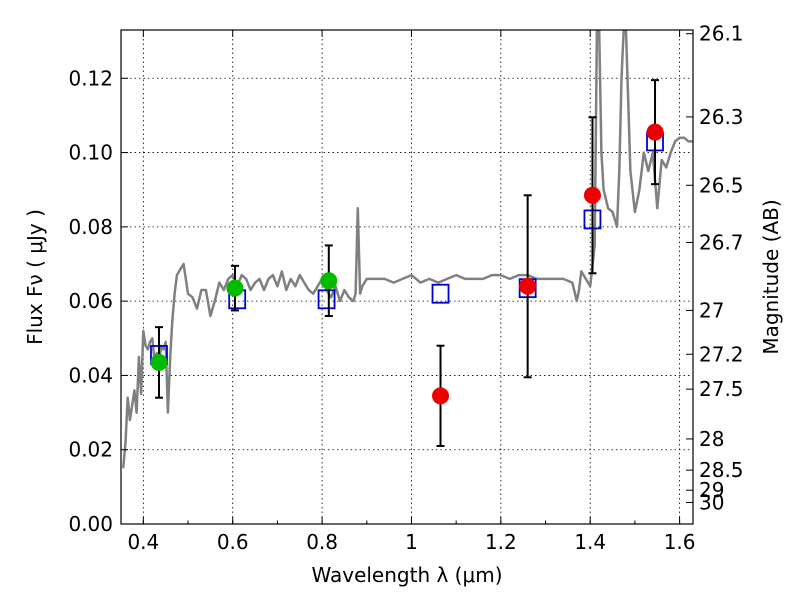 The image size is (800, 600). Describe the element at coordinates (721, 185) in the screenshot. I see `y2-tick-label: 26.5` at that location.